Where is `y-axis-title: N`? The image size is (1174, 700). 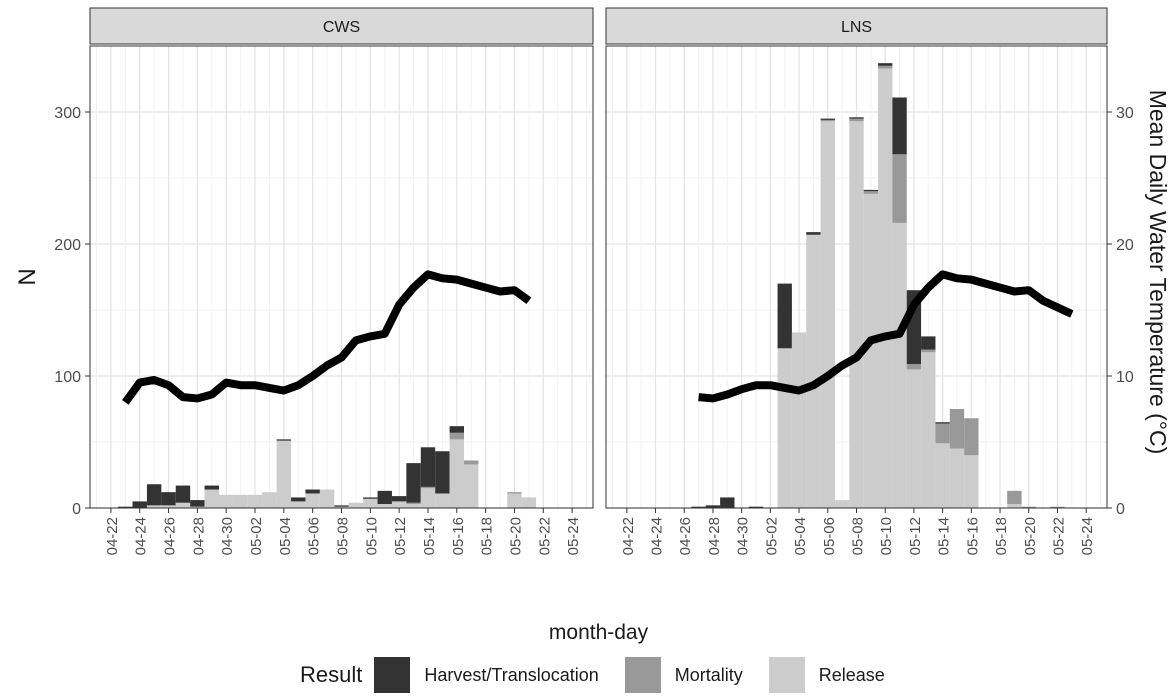 y-axis-title: N is located at coordinates (27, 276).